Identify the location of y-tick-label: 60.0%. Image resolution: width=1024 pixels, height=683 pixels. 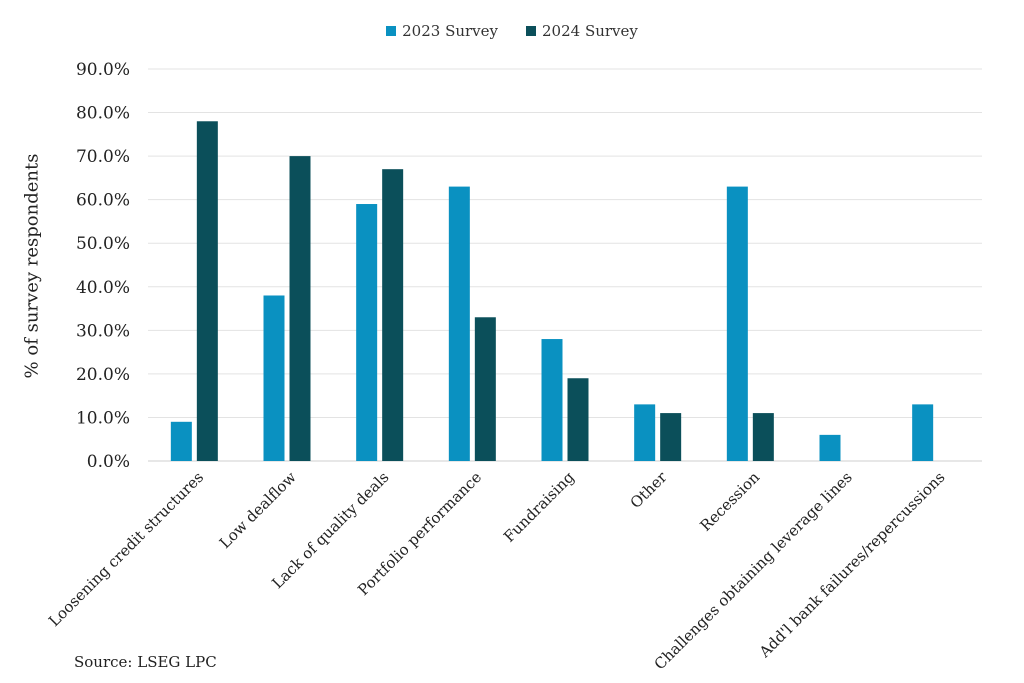
(103, 201).